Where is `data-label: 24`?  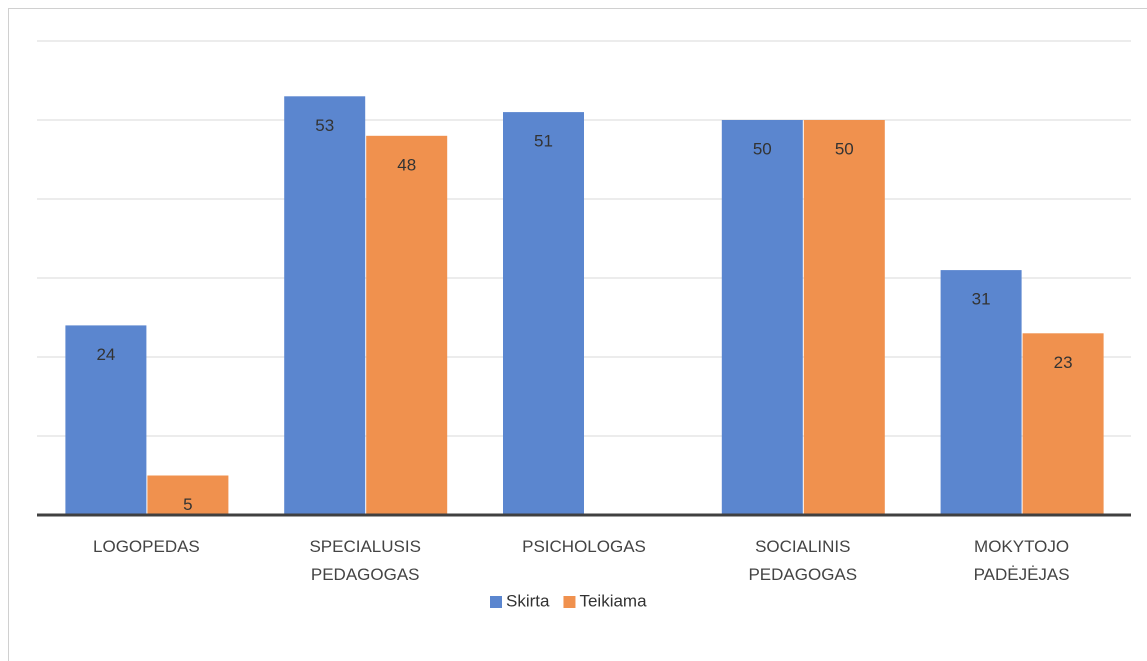
data-label: 24 is located at coordinates (105, 354).